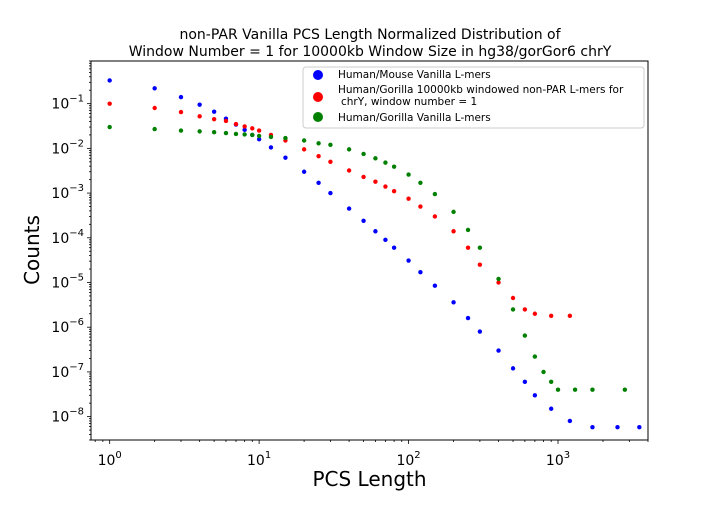  What do you see at coordinates (32, 250) in the screenshot?
I see `y-axis-label: Counts` at bounding box center [32, 250].